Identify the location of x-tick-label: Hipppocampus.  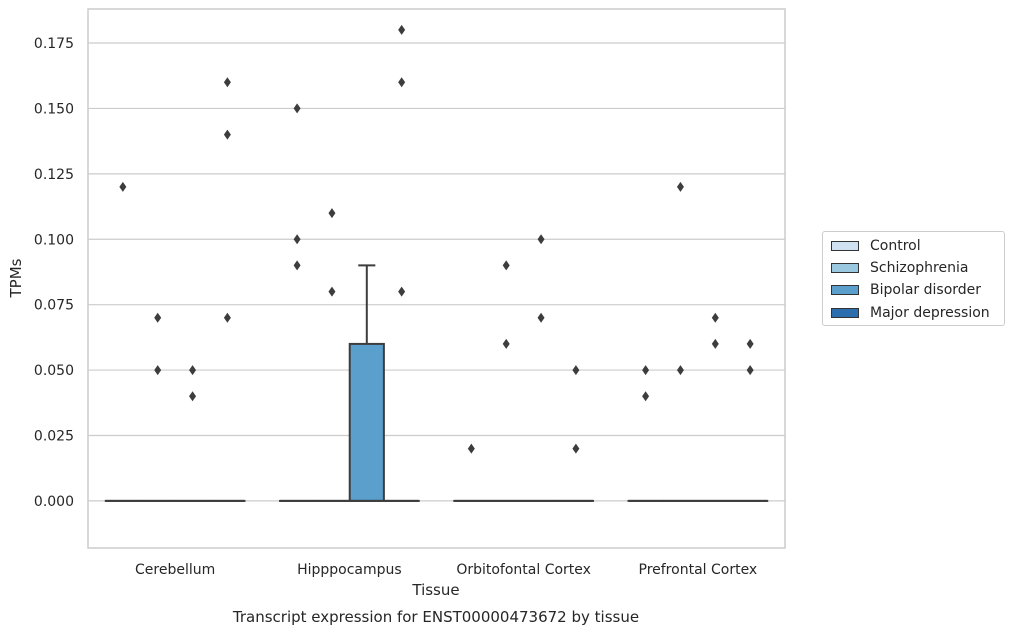
(349, 570).